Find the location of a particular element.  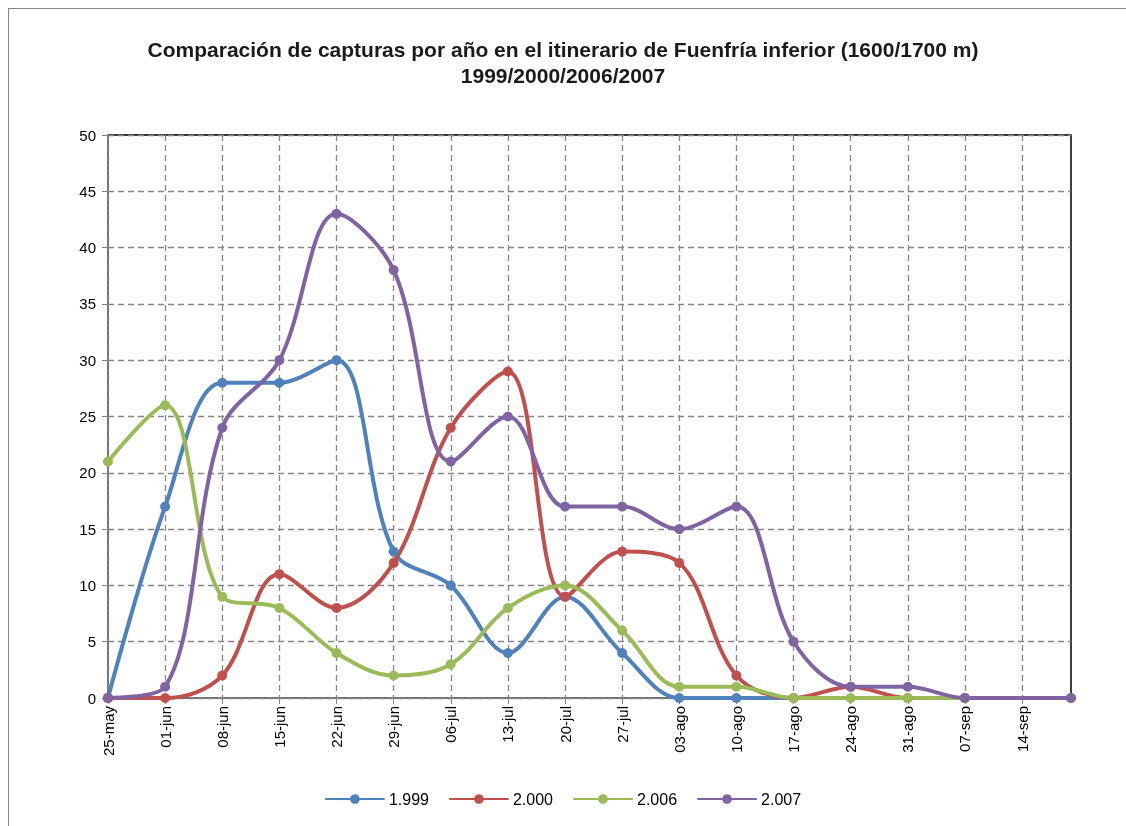

x-tick-label: 31-ago is located at coordinates (908, 729).